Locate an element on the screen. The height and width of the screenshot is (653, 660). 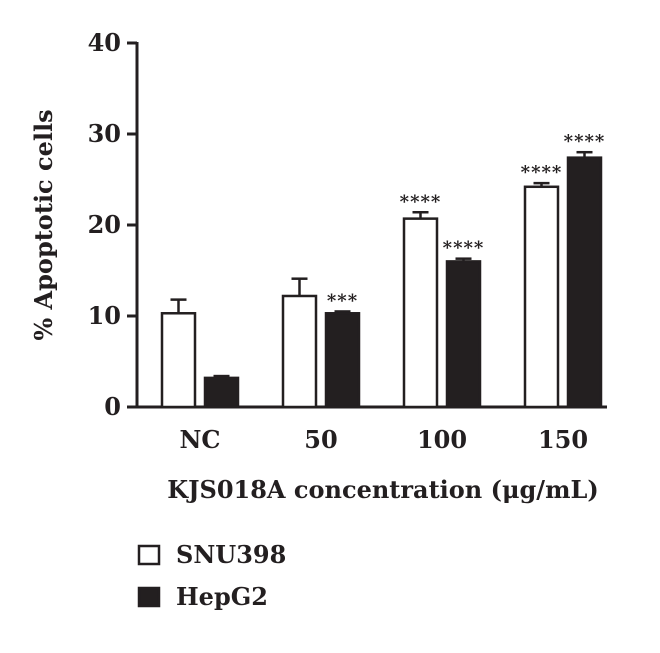
legend-swatch-snu398 is located at coordinates (149, 555).